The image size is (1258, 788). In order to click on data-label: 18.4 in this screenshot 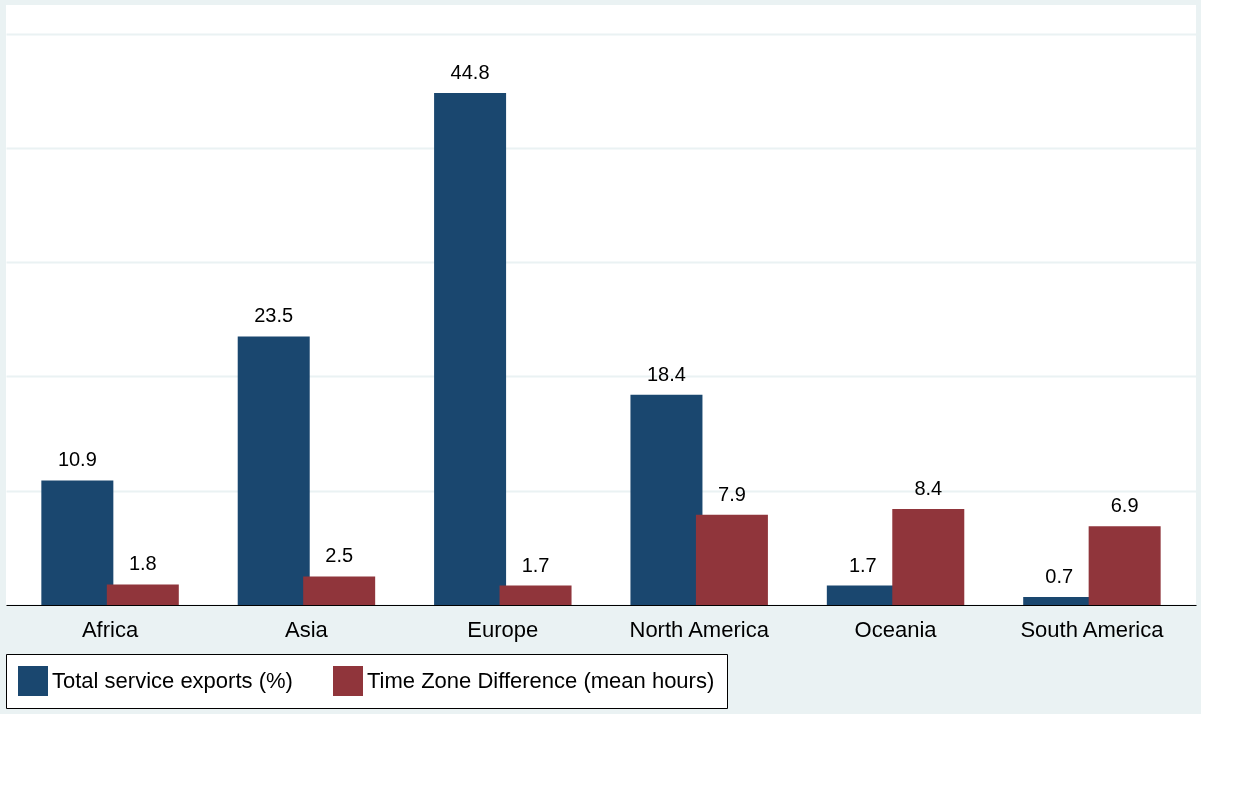, I will do `click(666, 373)`.